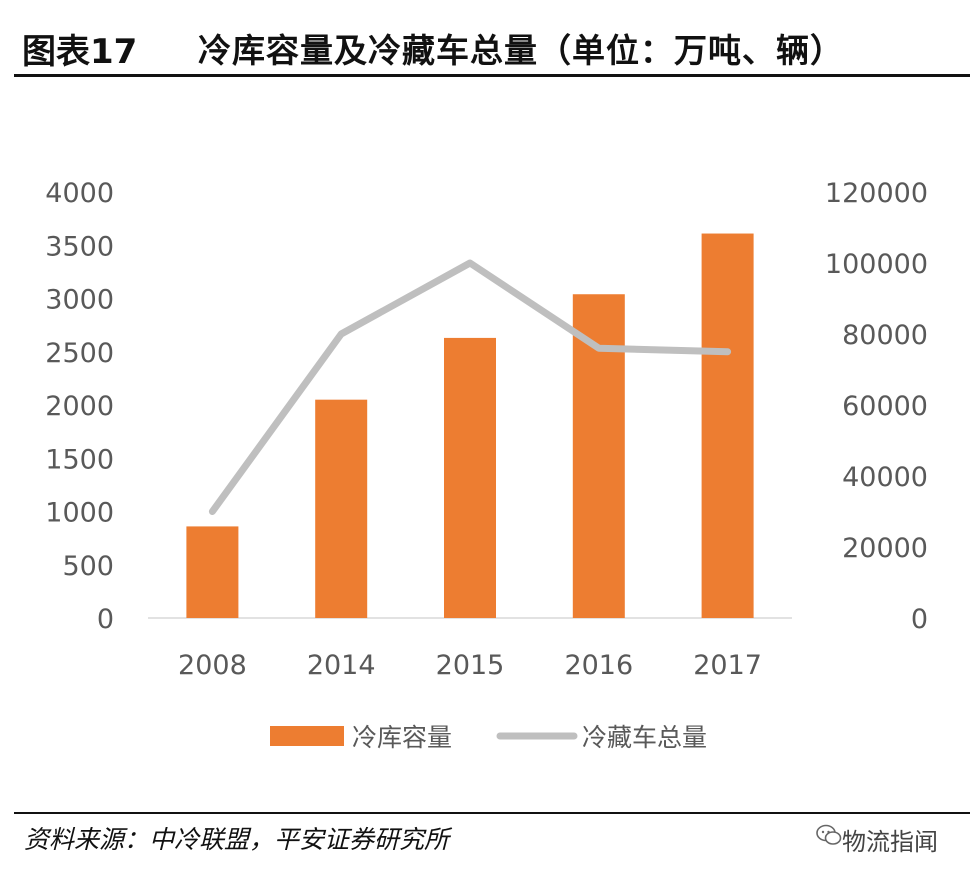 This screenshot has height=882, width=980. I want to click on x-tick-label: 2015, so click(470, 665).